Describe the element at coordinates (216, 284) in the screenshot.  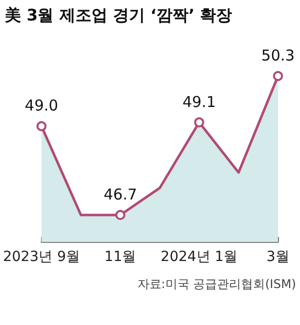
I see `annotation: 자료:미국 공급관리협회(ISM)` at that location.